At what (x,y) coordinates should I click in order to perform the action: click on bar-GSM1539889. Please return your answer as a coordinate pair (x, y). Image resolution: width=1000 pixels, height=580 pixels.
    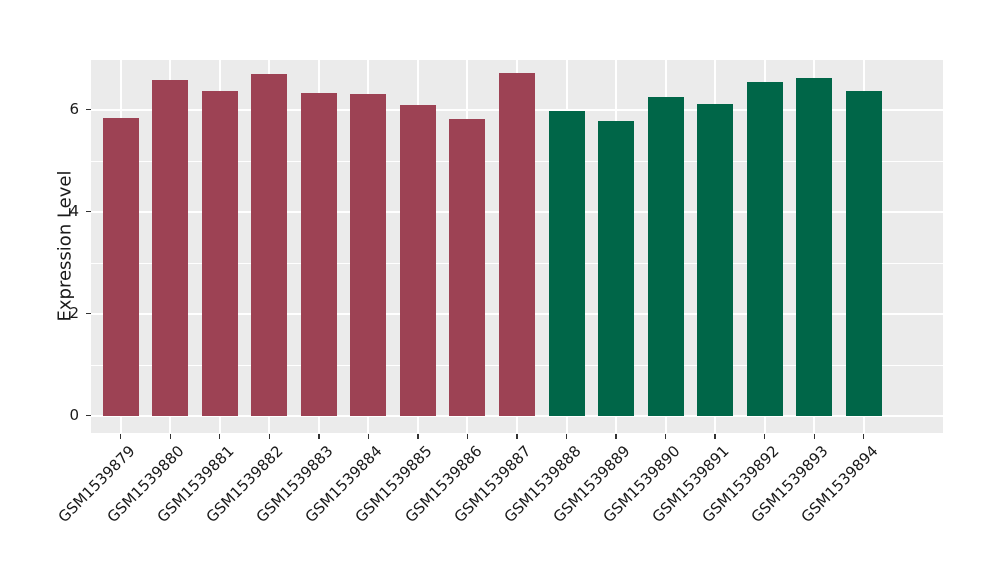
    Looking at the image, I should click on (616, 268).